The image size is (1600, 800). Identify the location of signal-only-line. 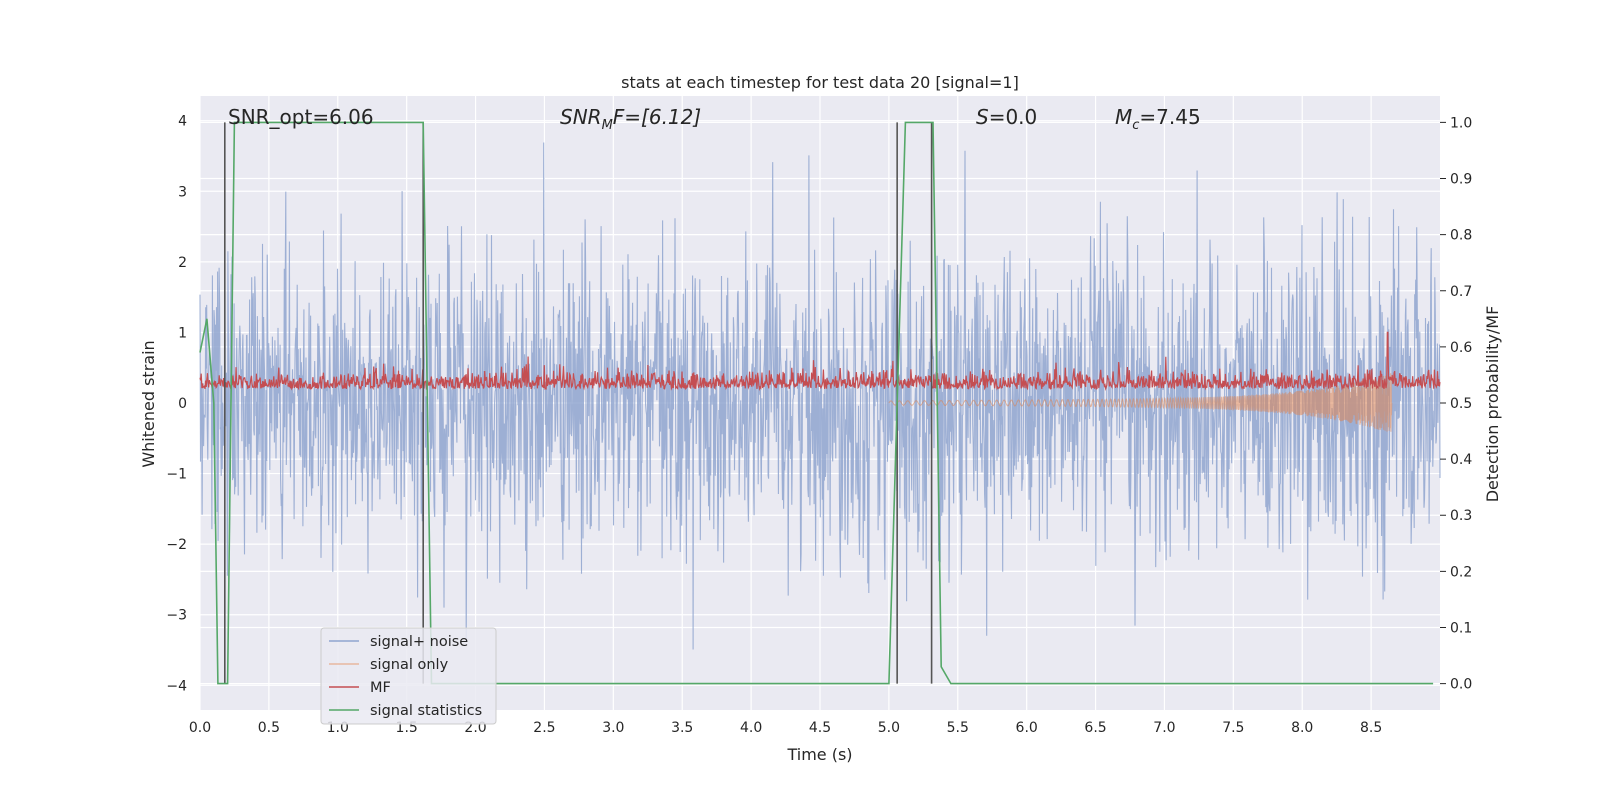
(1140, 402).